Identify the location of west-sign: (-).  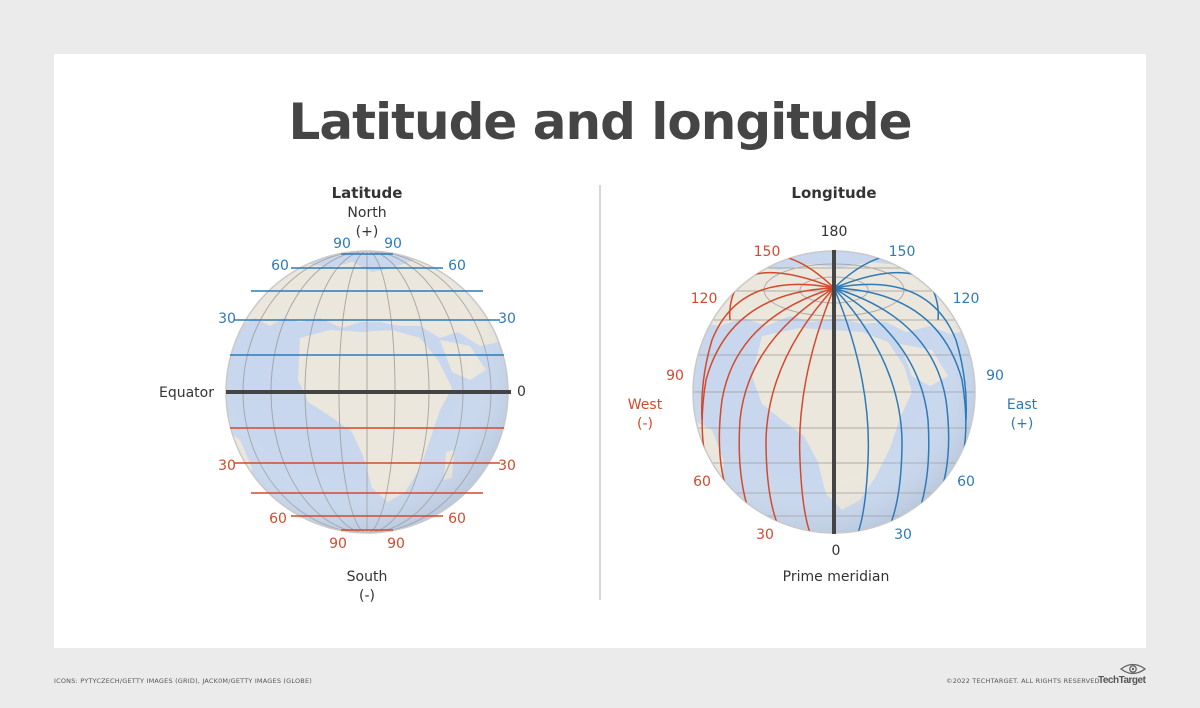
(645, 424).